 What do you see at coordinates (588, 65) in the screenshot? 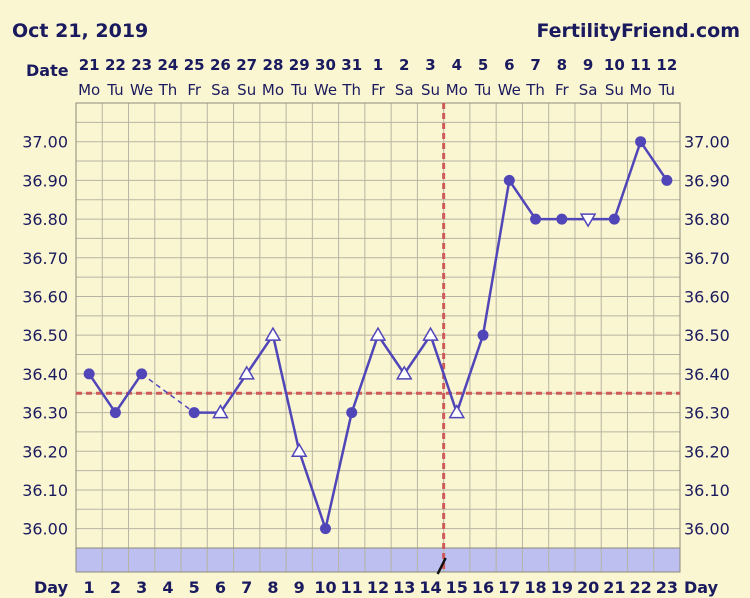
I see `date-label: 9` at bounding box center [588, 65].